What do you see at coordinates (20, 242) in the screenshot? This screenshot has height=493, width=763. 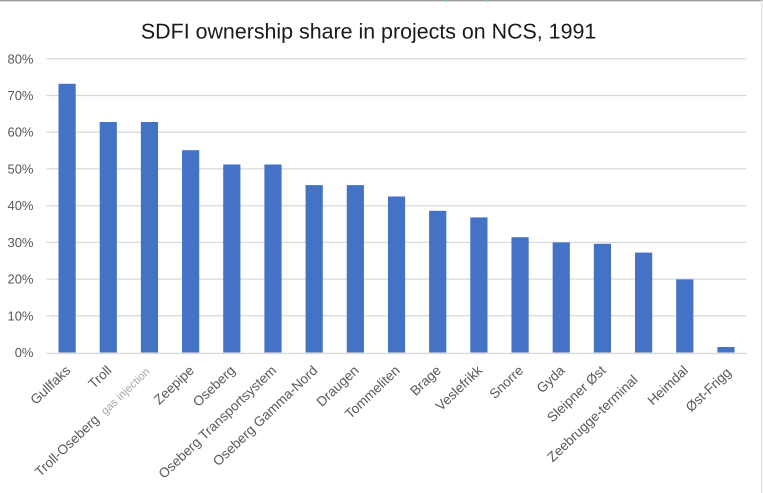 I see `svg-text: 30%` at bounding box center [20, 242].